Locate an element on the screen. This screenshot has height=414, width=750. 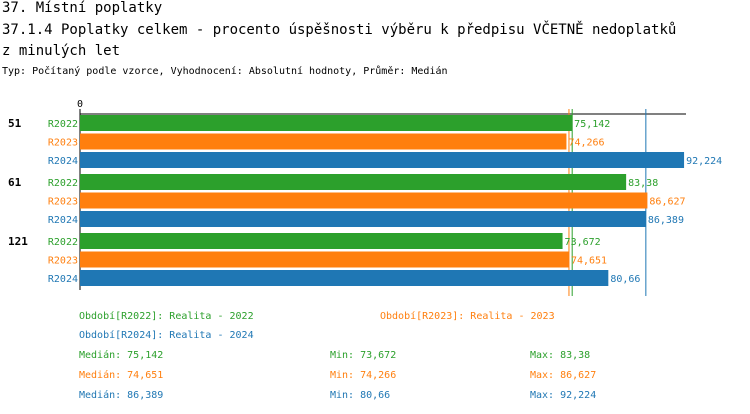
stat-min-r2024: Min: 80,66 is located at coordinates (360, 395).